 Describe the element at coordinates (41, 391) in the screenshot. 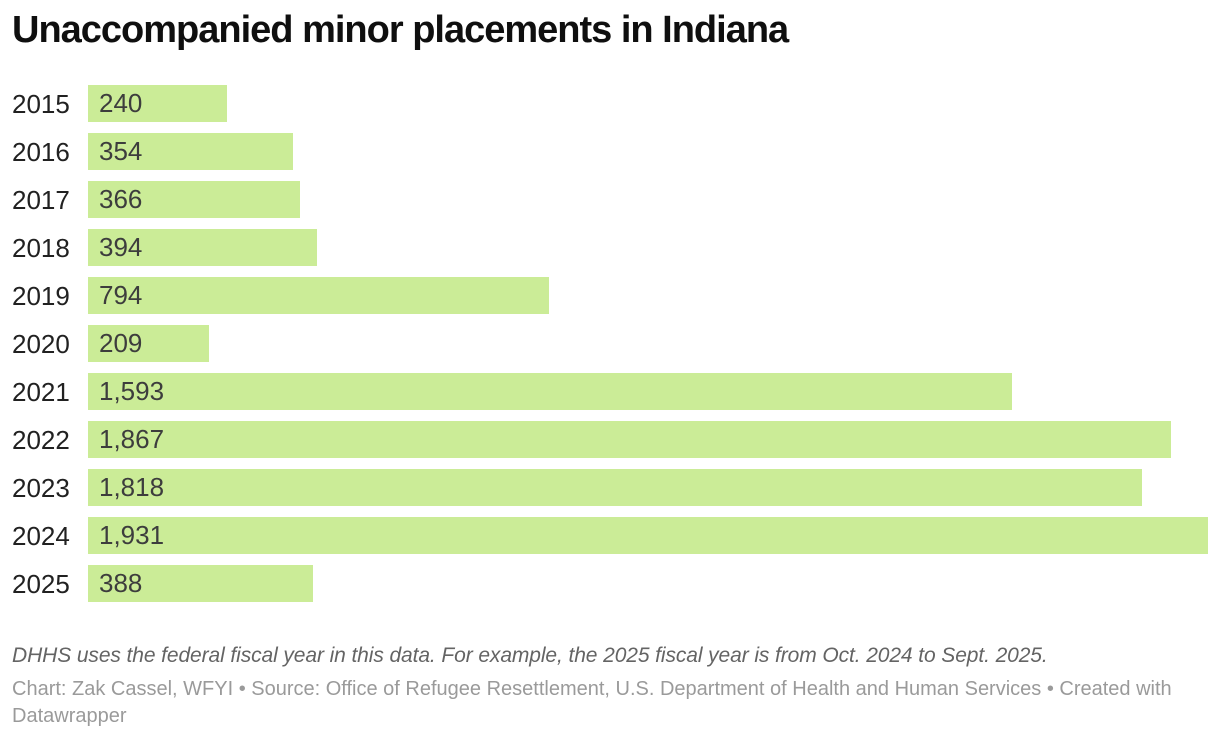

I see `year-label: 2021` at that location.